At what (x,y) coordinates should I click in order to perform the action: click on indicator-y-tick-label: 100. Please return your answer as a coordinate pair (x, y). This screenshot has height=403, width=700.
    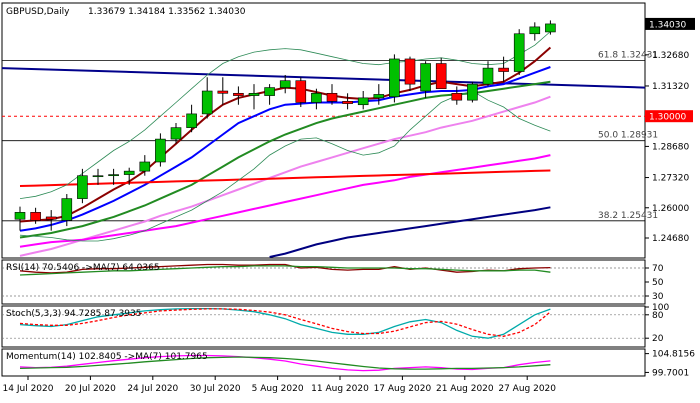
    Looking at the image, I should click on (660, 308).